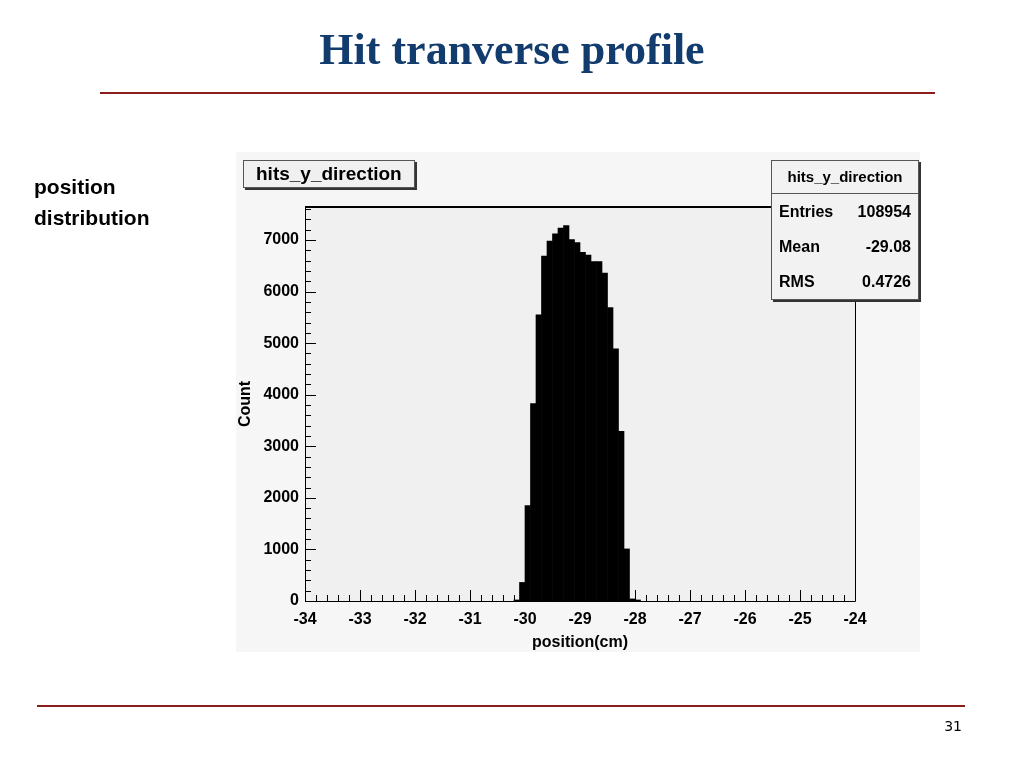  I want to click on chart-title: Hit tranverse profile, so click(512, 50).